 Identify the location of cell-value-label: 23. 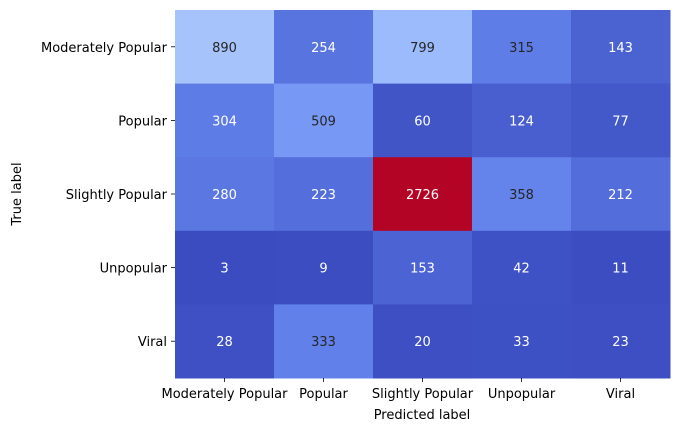
(620, 342).